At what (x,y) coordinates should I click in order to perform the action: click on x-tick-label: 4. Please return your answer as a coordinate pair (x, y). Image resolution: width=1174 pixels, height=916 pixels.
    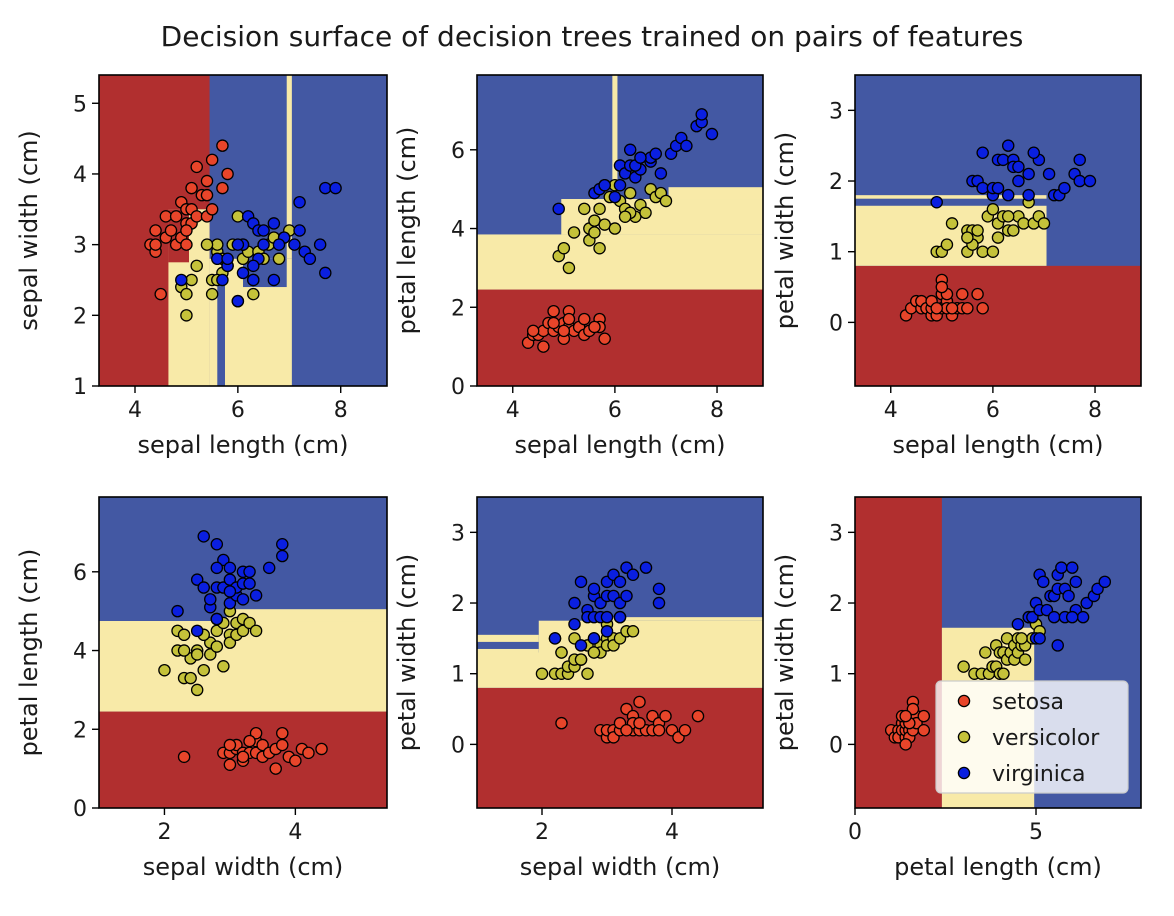
    Looking at the image, I should click on (891, 410).